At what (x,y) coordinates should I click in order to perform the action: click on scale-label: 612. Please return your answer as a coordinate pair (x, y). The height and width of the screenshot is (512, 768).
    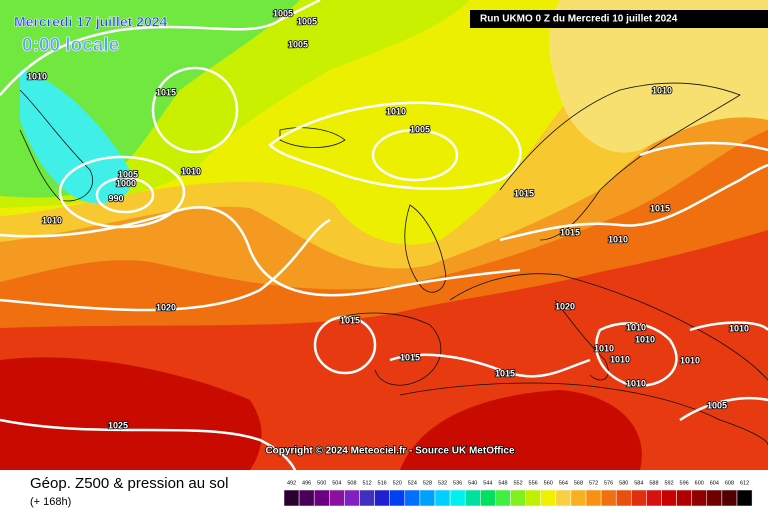
    Looking at the image, I should click on (744, 483).